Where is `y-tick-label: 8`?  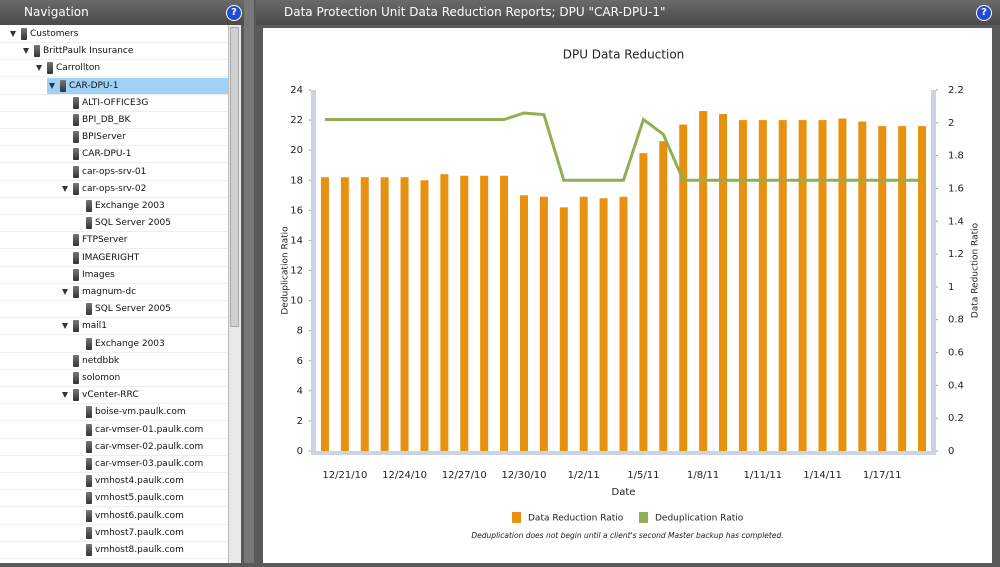
y-tick-label: 8 is located at coordinates (300, 331).